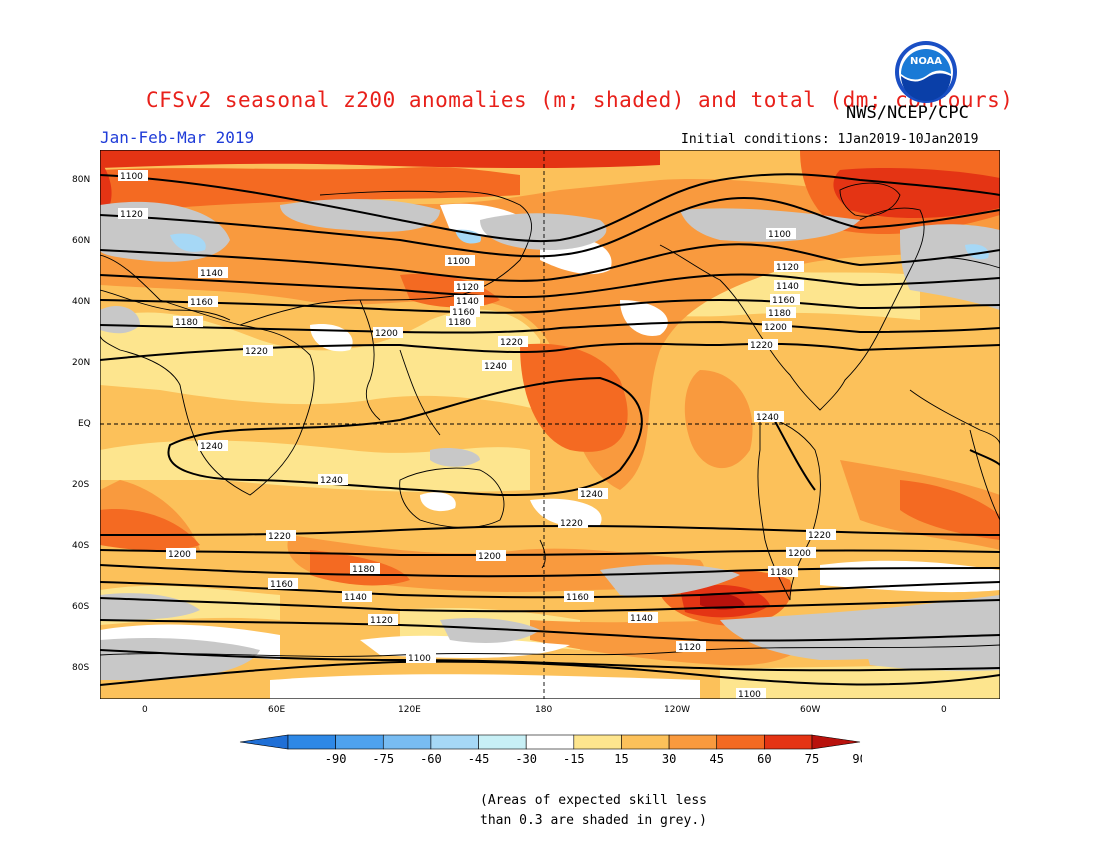  Describe the element at coordinates (574, 759) in the screenshot. I see `colorbar-label: -15` at that location.